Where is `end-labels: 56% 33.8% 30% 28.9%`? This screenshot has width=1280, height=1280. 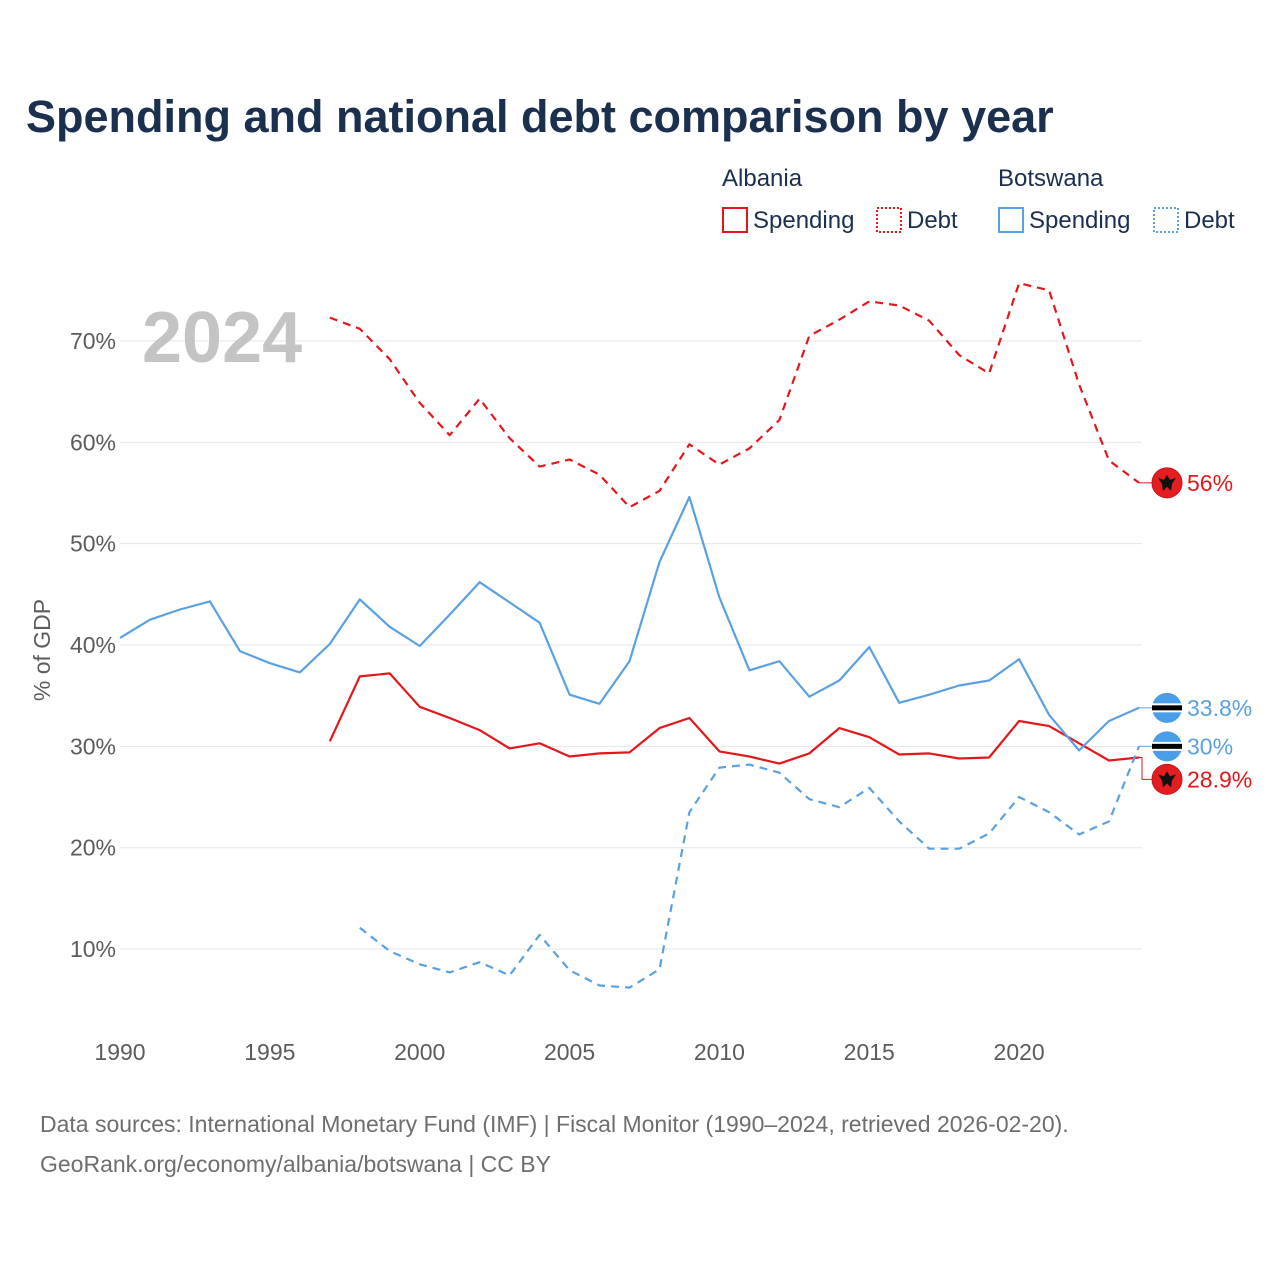 end-labels: 56% 33.8% 30% 28.9% is located at coordinates (1195, 631).